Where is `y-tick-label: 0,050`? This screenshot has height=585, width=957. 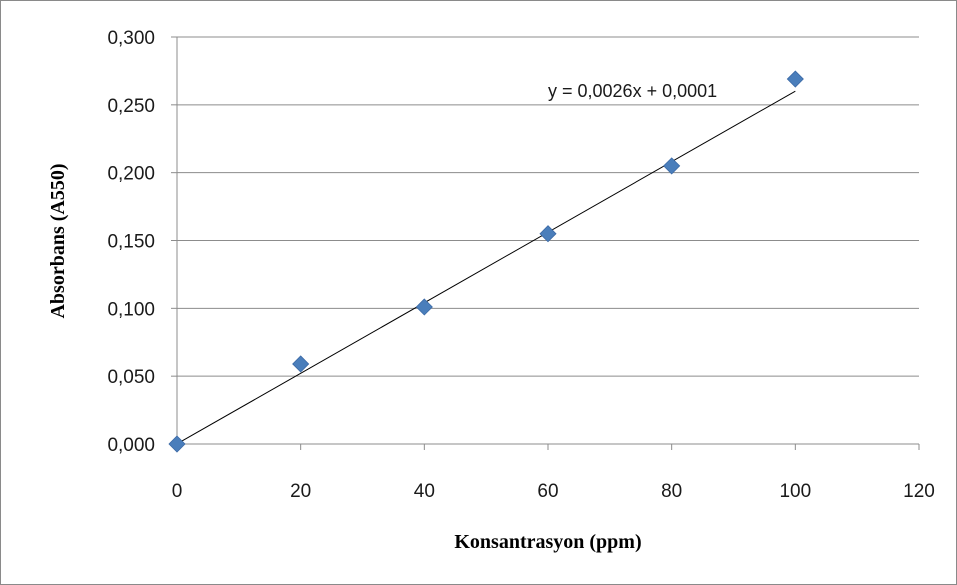
y-tick-label: 0,050 is located at coordinates (131, 377).